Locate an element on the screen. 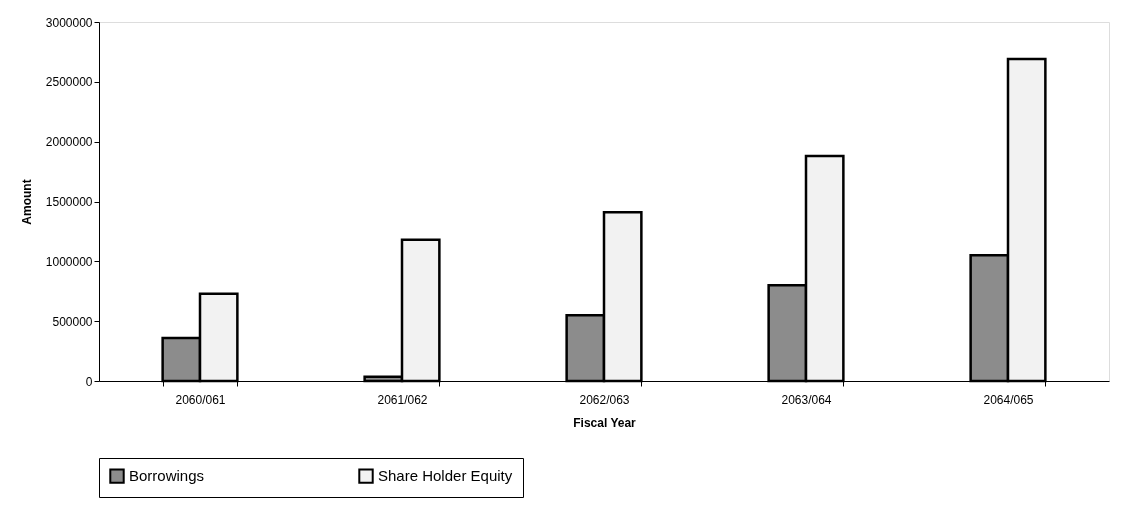 Image resolution: width=1136 pixels, height=510 pixels. y-tick-label: 1500000 is located at coordinates (69, 202).